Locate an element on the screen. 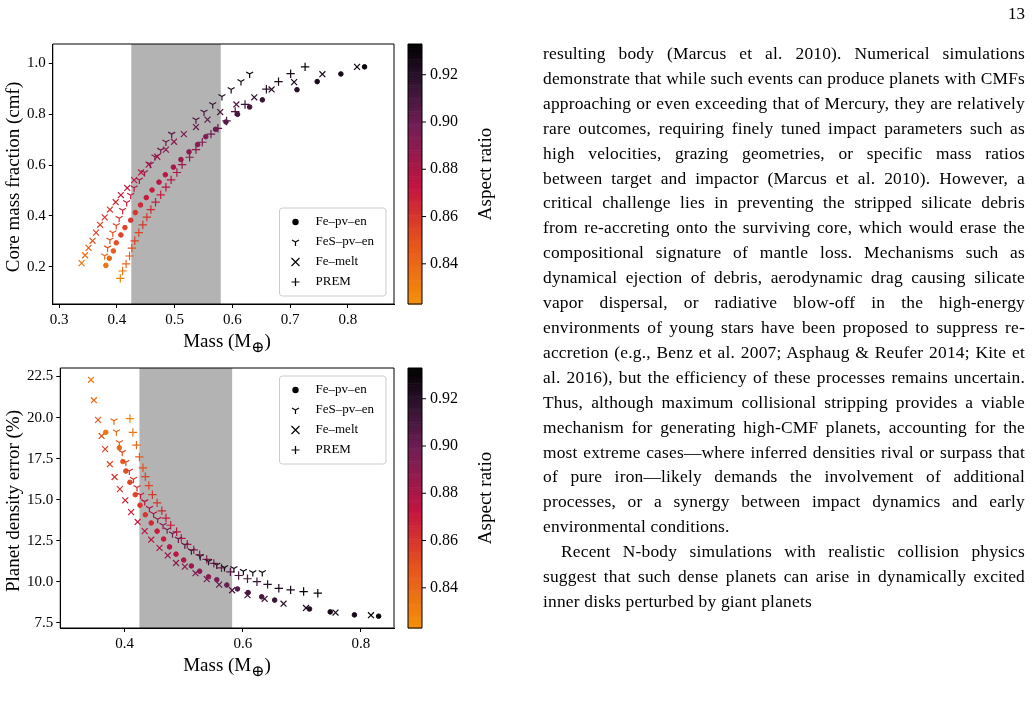 This screenshot has width=1033, height=706. x-tick-label: 0.5 is located at coordinates (174, 318).